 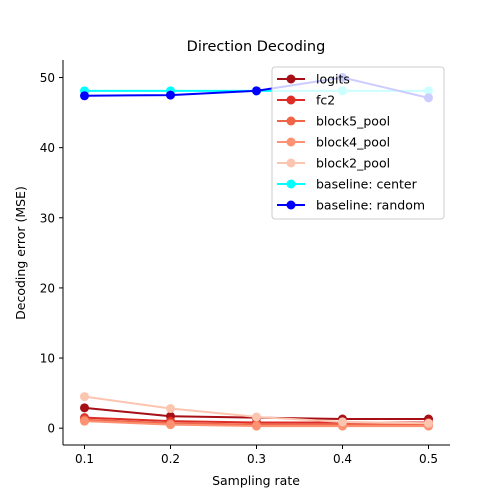 What do you see at coordinates (47, 288) in the screenshot?
I see `y-tick-label: 20` at bounding box center [47, 288].